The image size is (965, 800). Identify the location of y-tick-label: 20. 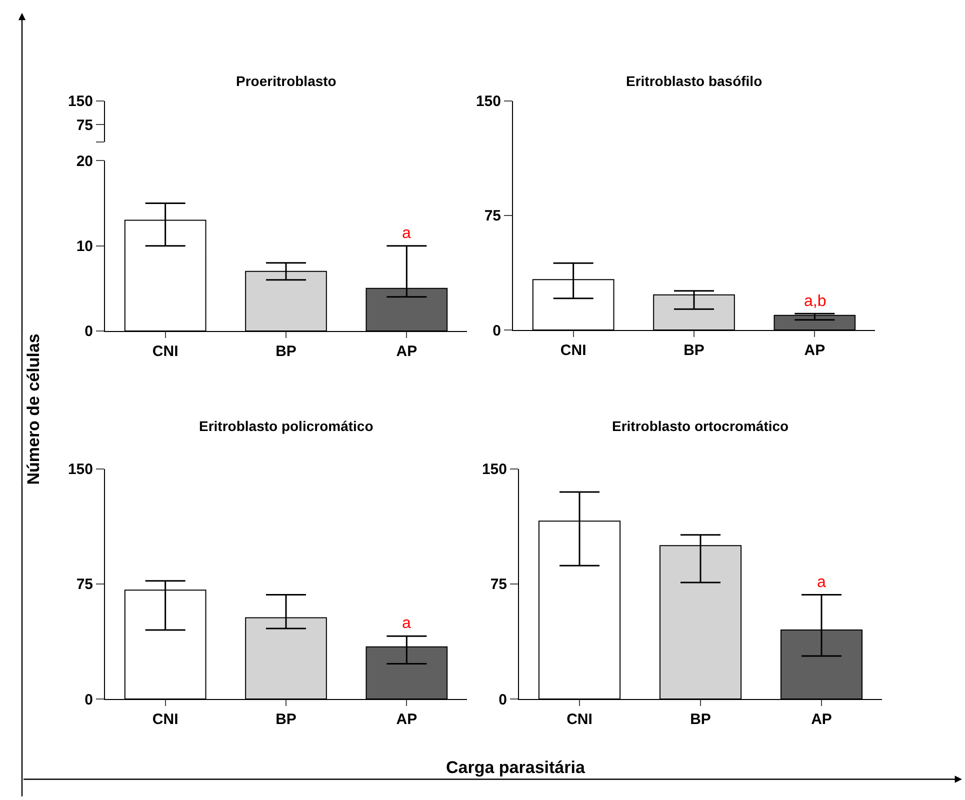
(84, 161).